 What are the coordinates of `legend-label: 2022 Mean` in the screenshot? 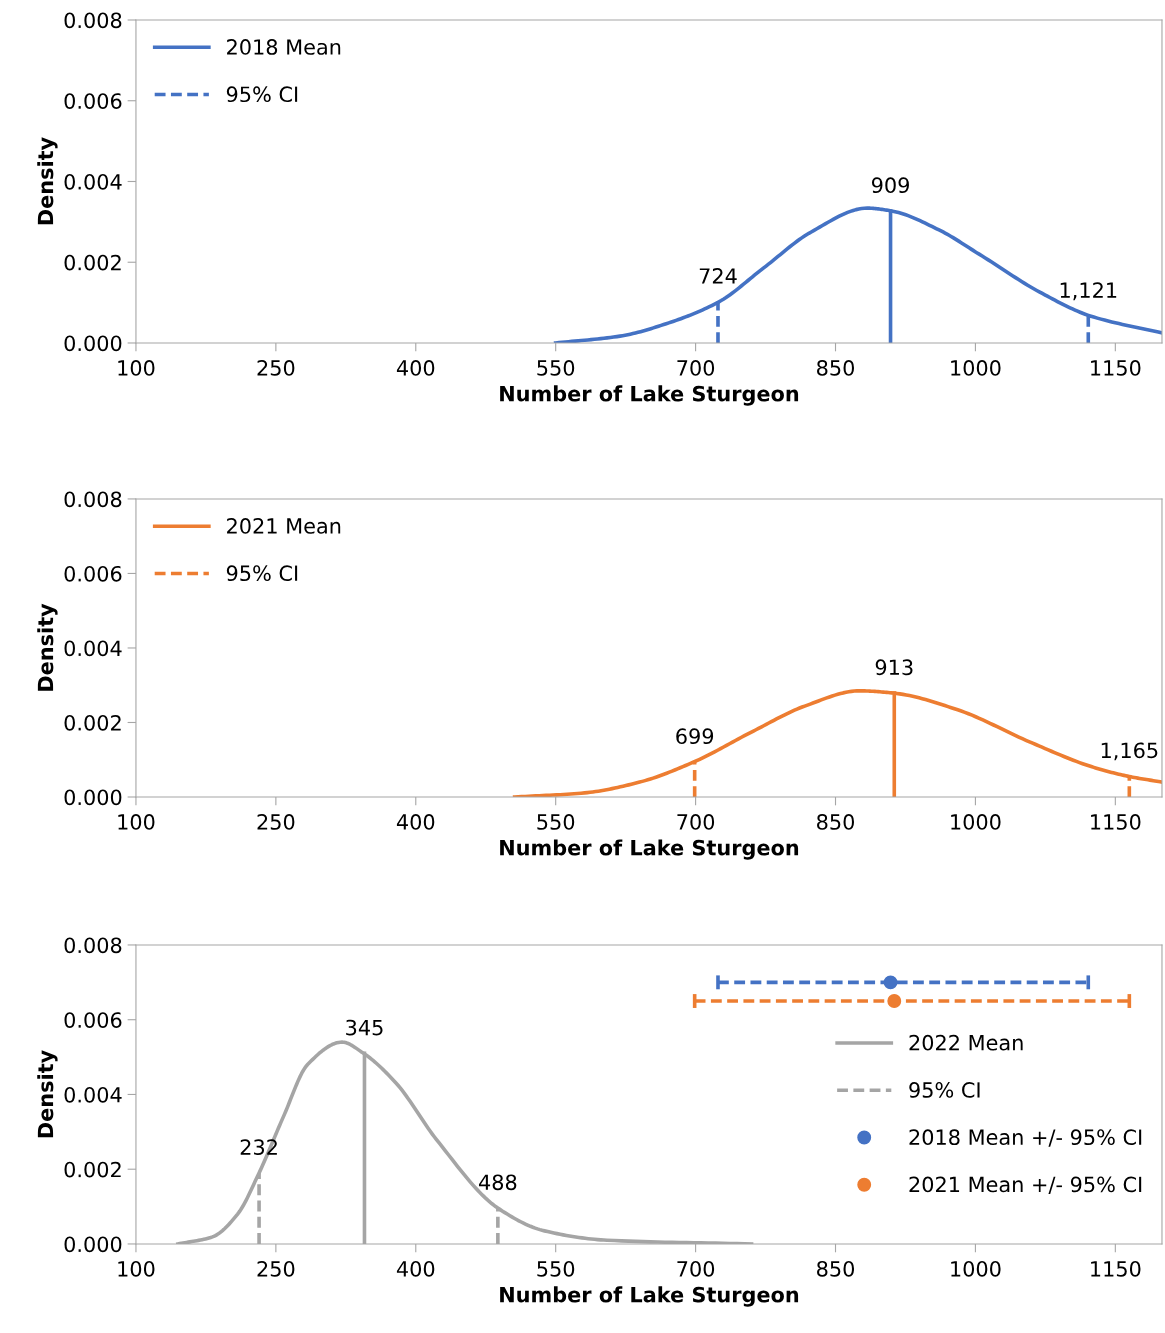 It's located at (966, 1042).